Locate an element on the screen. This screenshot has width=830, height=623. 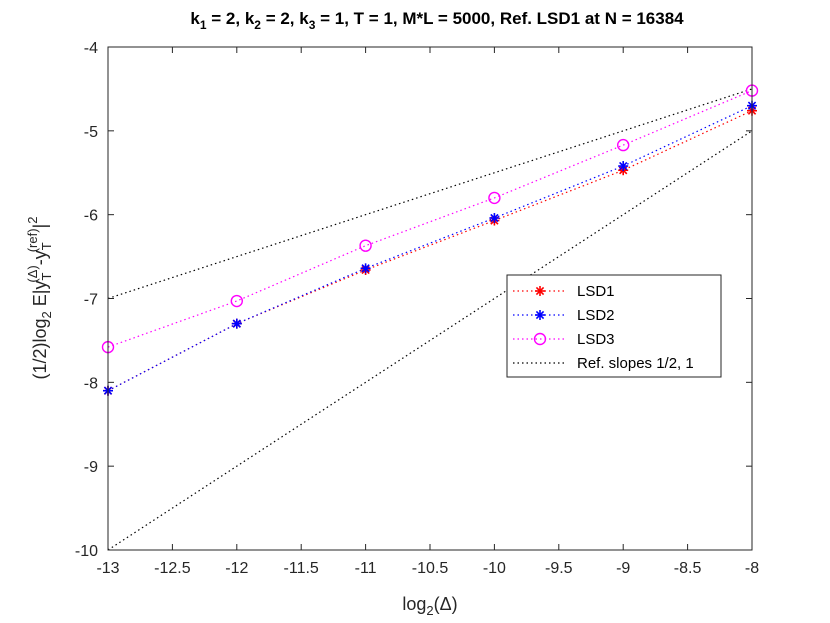
x-tick-label: -12.5 is located at coordinates (172, 568).